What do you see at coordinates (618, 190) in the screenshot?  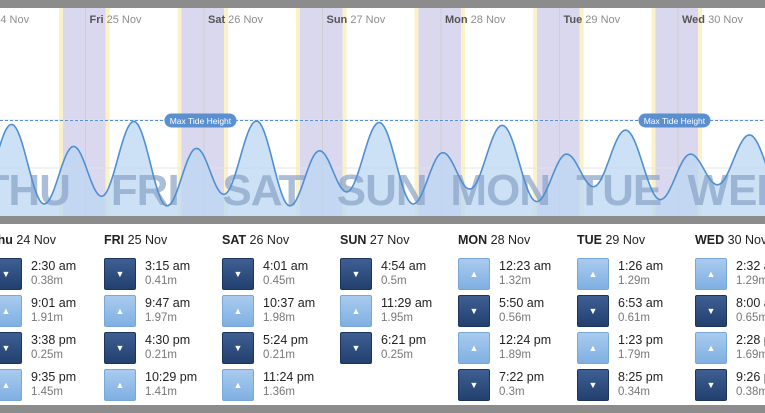 I see `day-watermark: TUE` at bounding box center [618, 190].